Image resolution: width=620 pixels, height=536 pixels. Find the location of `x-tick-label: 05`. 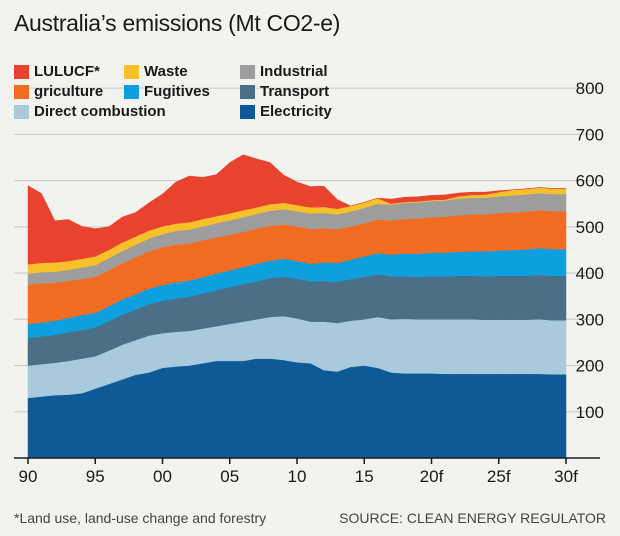

x-tick-label: 05 is located at coordinates (229, 476).